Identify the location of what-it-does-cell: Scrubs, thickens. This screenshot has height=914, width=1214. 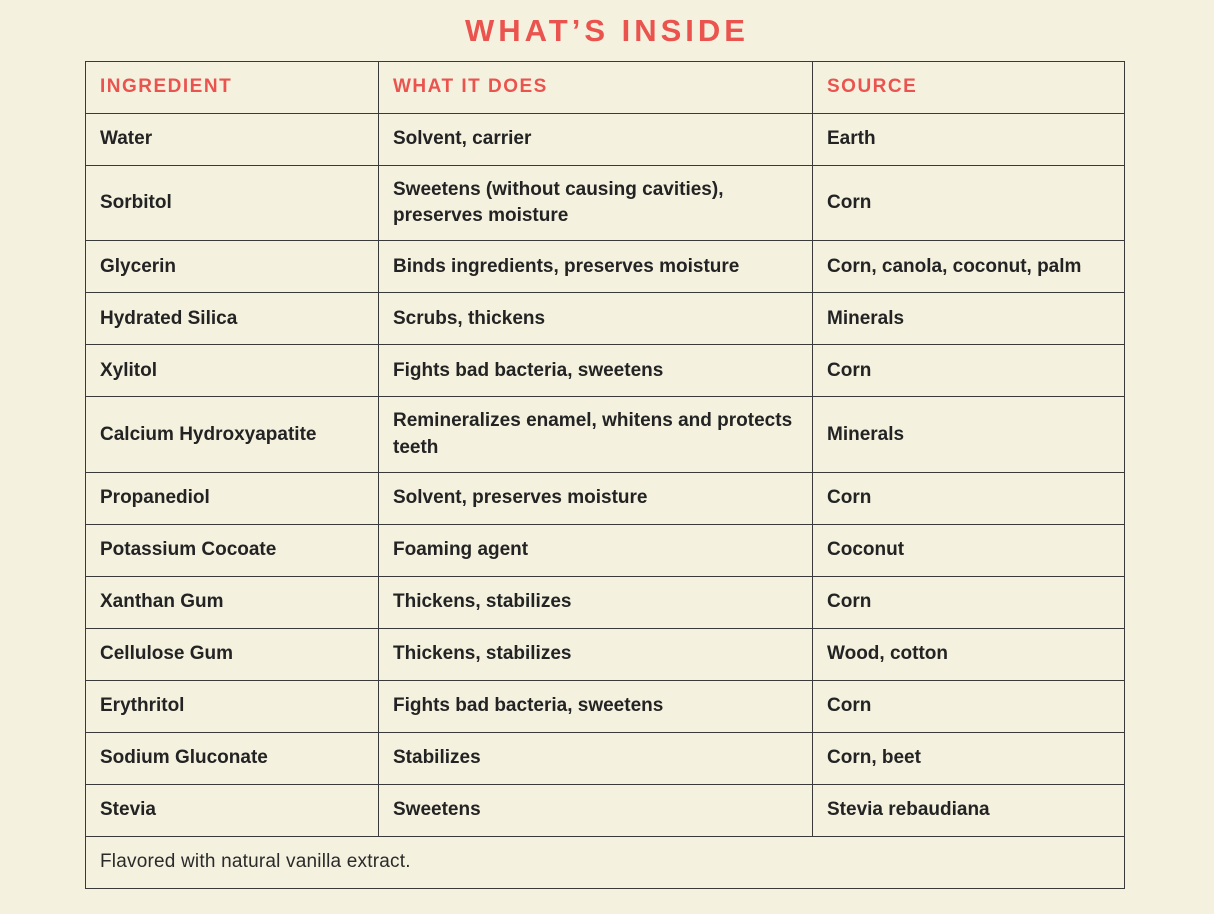
(595, 319).